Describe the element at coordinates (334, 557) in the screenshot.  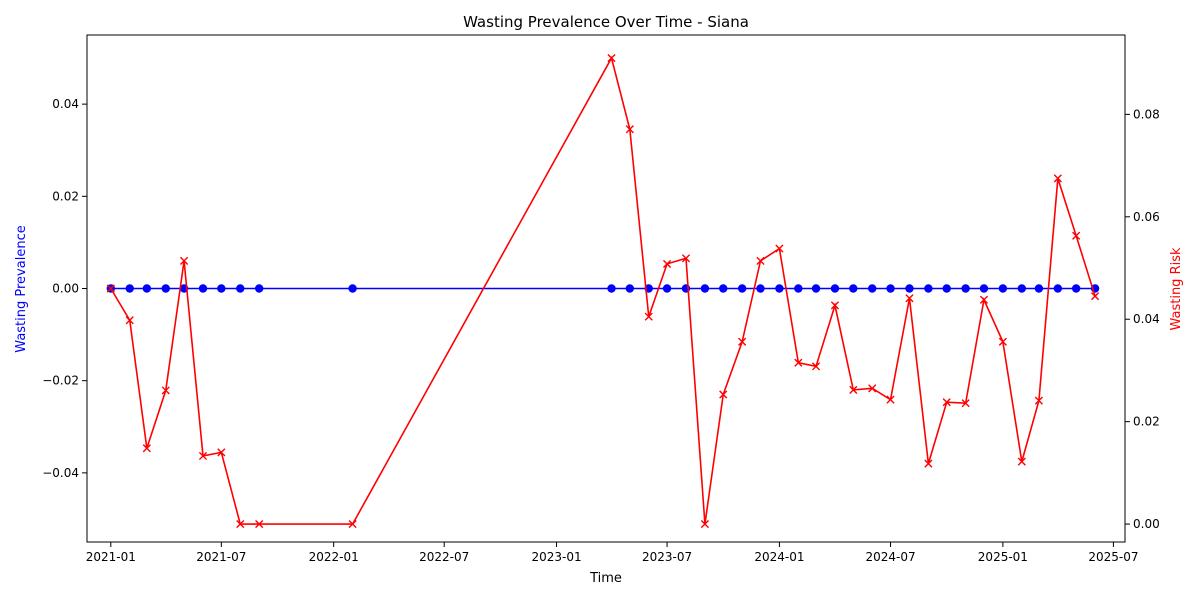
I see `x-tick-label: 2022-01` at that location.